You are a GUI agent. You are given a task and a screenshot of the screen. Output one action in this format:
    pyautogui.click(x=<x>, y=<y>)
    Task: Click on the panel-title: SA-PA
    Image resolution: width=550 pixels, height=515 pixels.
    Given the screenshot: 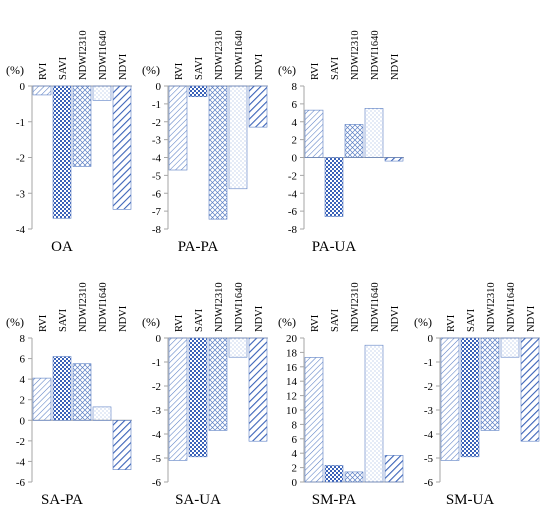 What is the action you would take?
    pyautogui.click(x=62, y=500)
    